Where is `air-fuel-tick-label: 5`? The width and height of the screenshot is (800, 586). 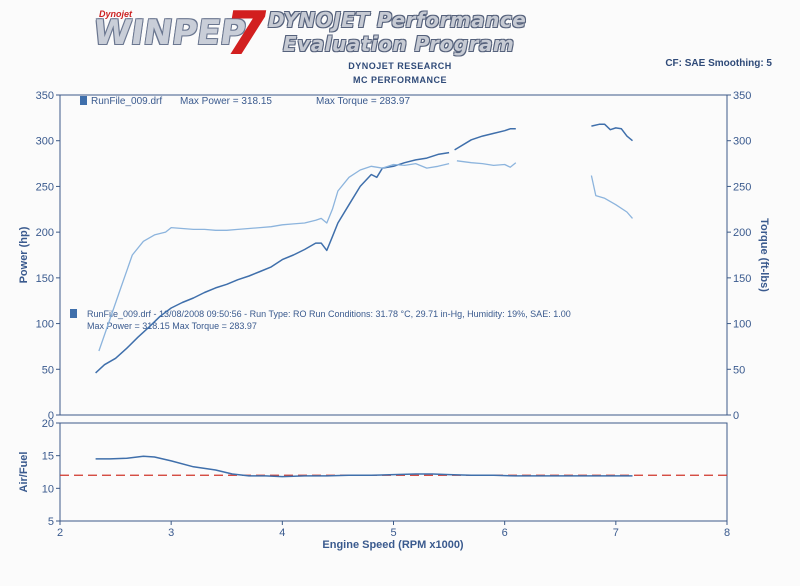
air-fuel-tick-label: 5 is located at coordinates (51, 522).